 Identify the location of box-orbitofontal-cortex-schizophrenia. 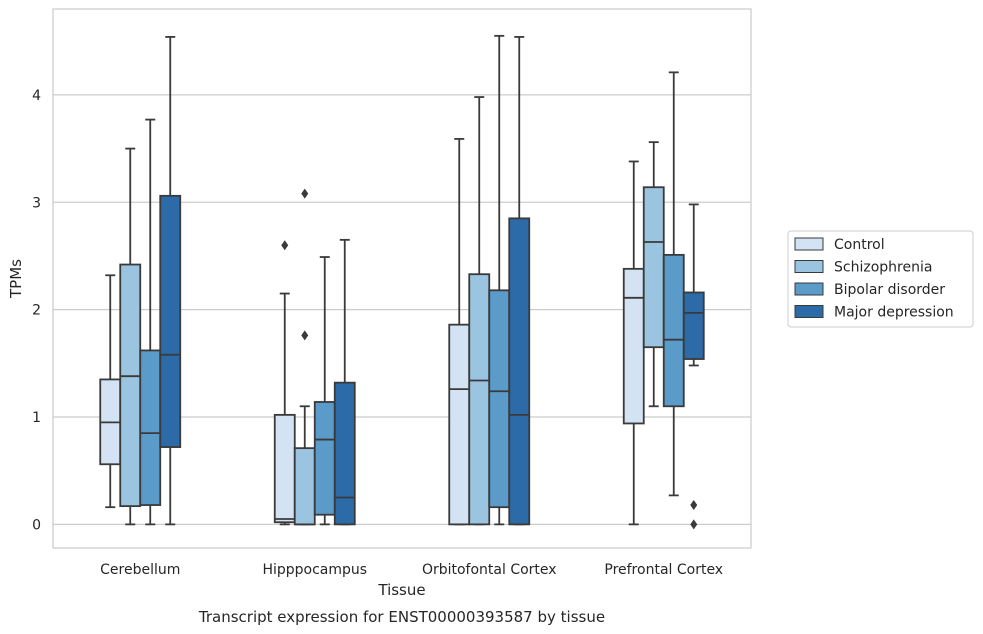
(479, 311).